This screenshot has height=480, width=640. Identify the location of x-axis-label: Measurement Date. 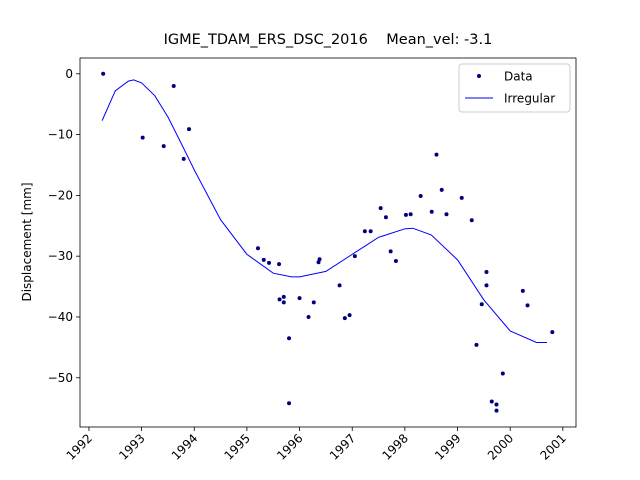
(328, 479).